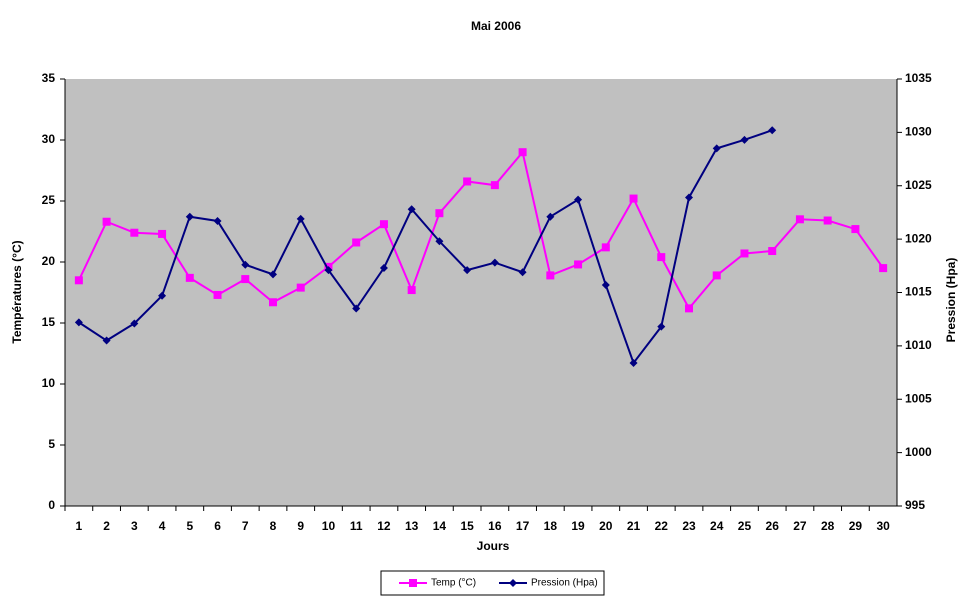 The image size is (970, 603). Describe the element at coordinates (384, 526) in the screenshot. I see `x-tick-label: 12` at that location.